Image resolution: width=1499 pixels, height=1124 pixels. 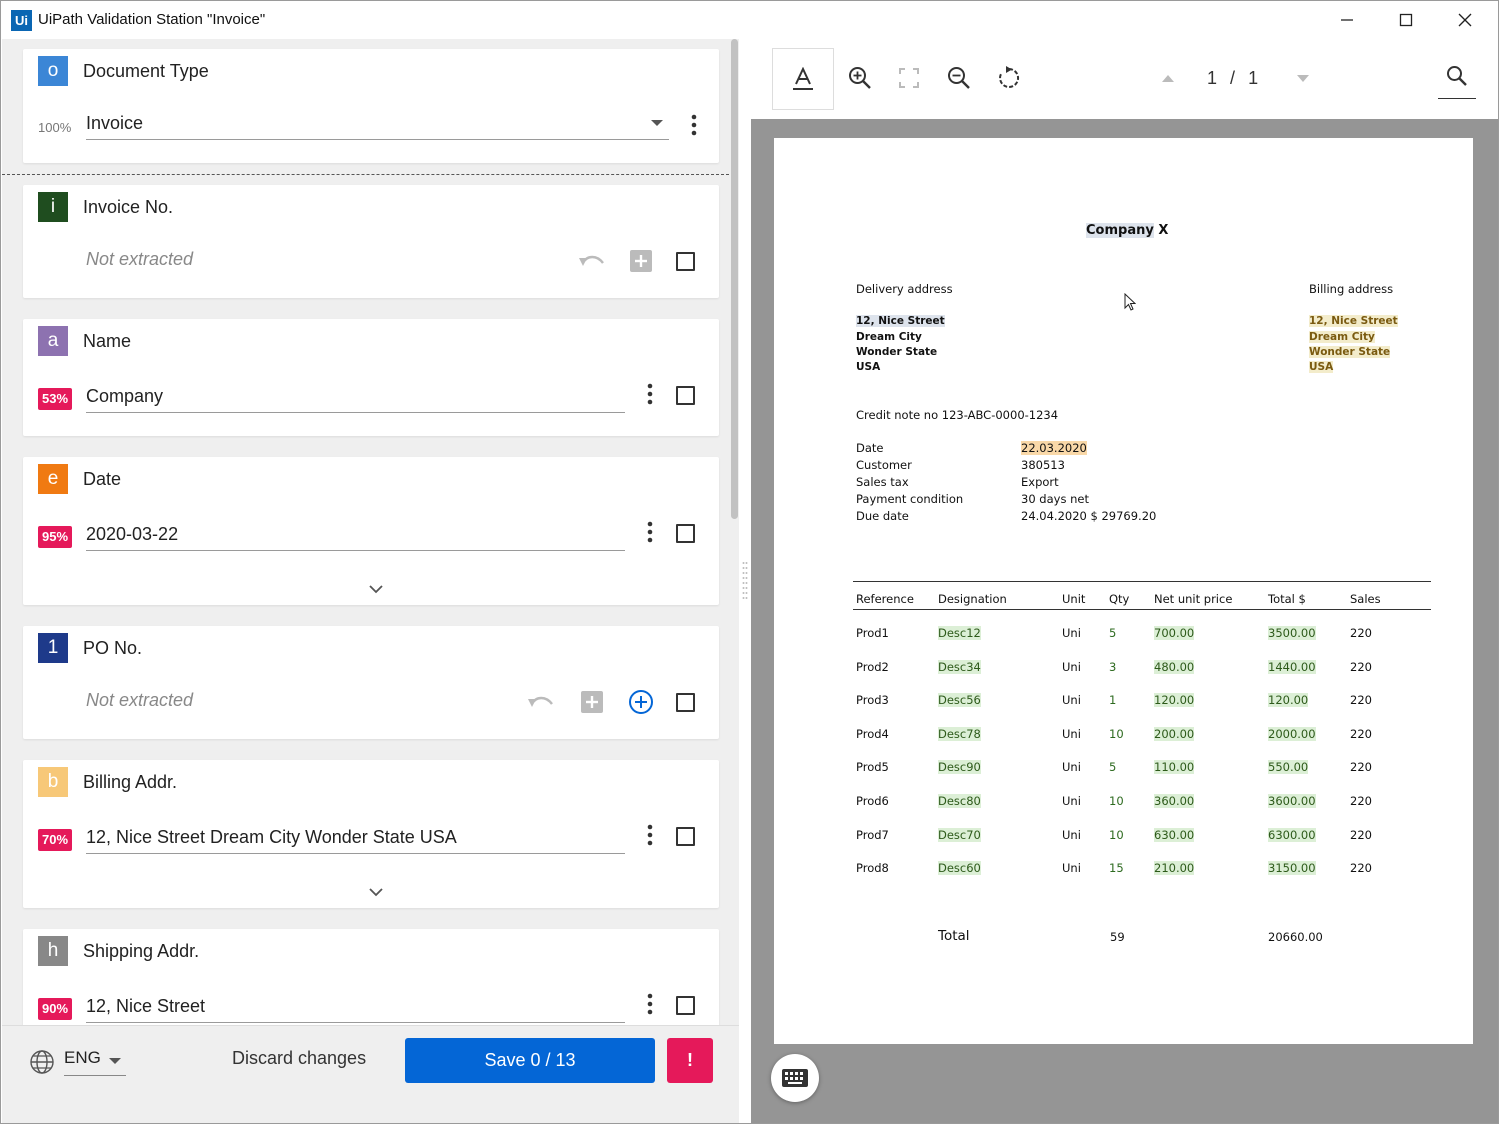 What do you see at coordinates (355, 1007) in the screenshot?
I see `shipping-addr-input: 12, Nice Street` at bounding box center [355, 1007].